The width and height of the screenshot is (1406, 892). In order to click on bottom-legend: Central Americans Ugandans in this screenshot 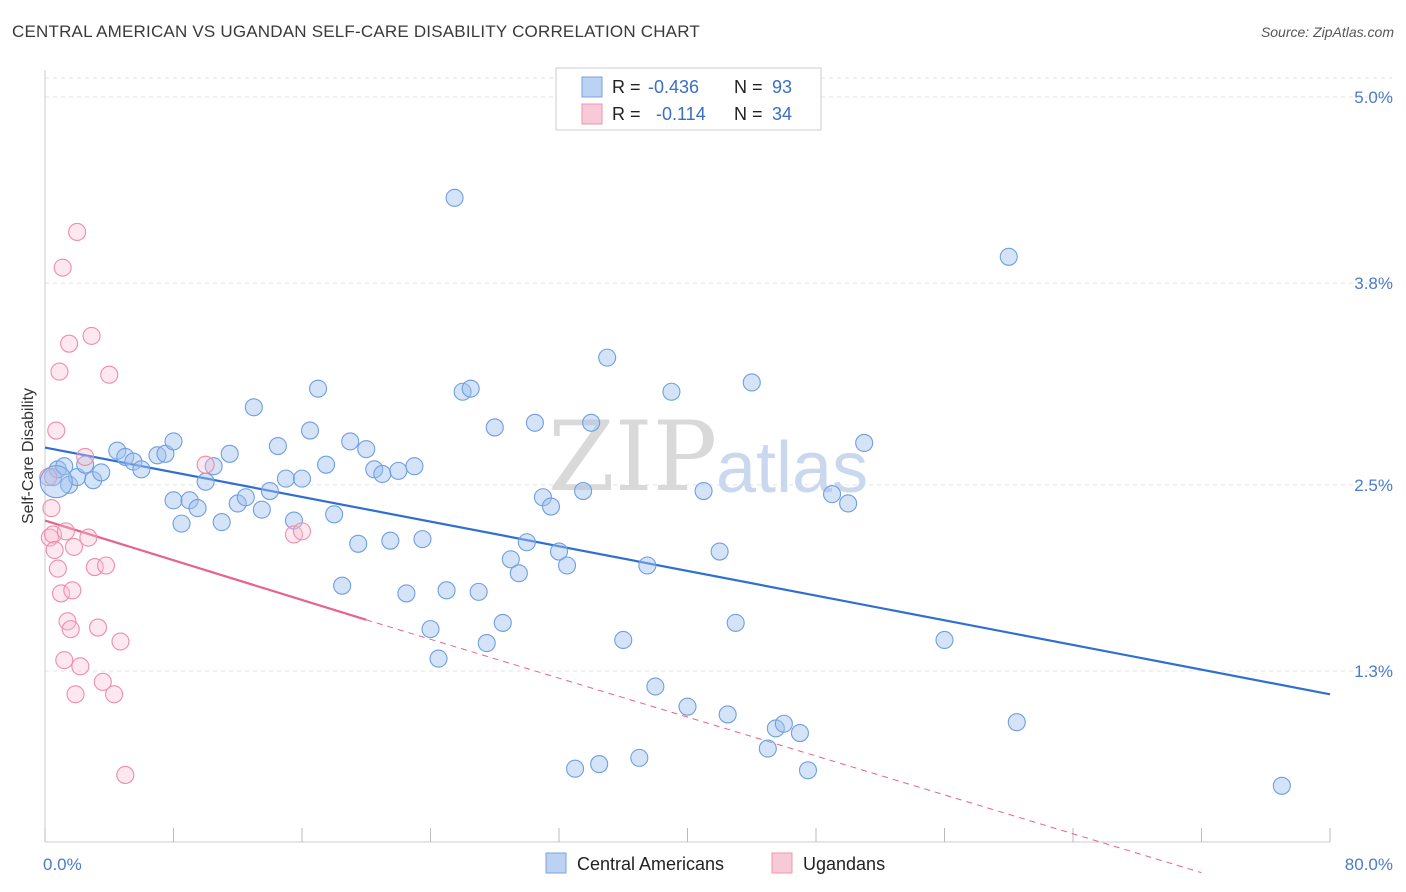, I will do `click(715, 863)`.